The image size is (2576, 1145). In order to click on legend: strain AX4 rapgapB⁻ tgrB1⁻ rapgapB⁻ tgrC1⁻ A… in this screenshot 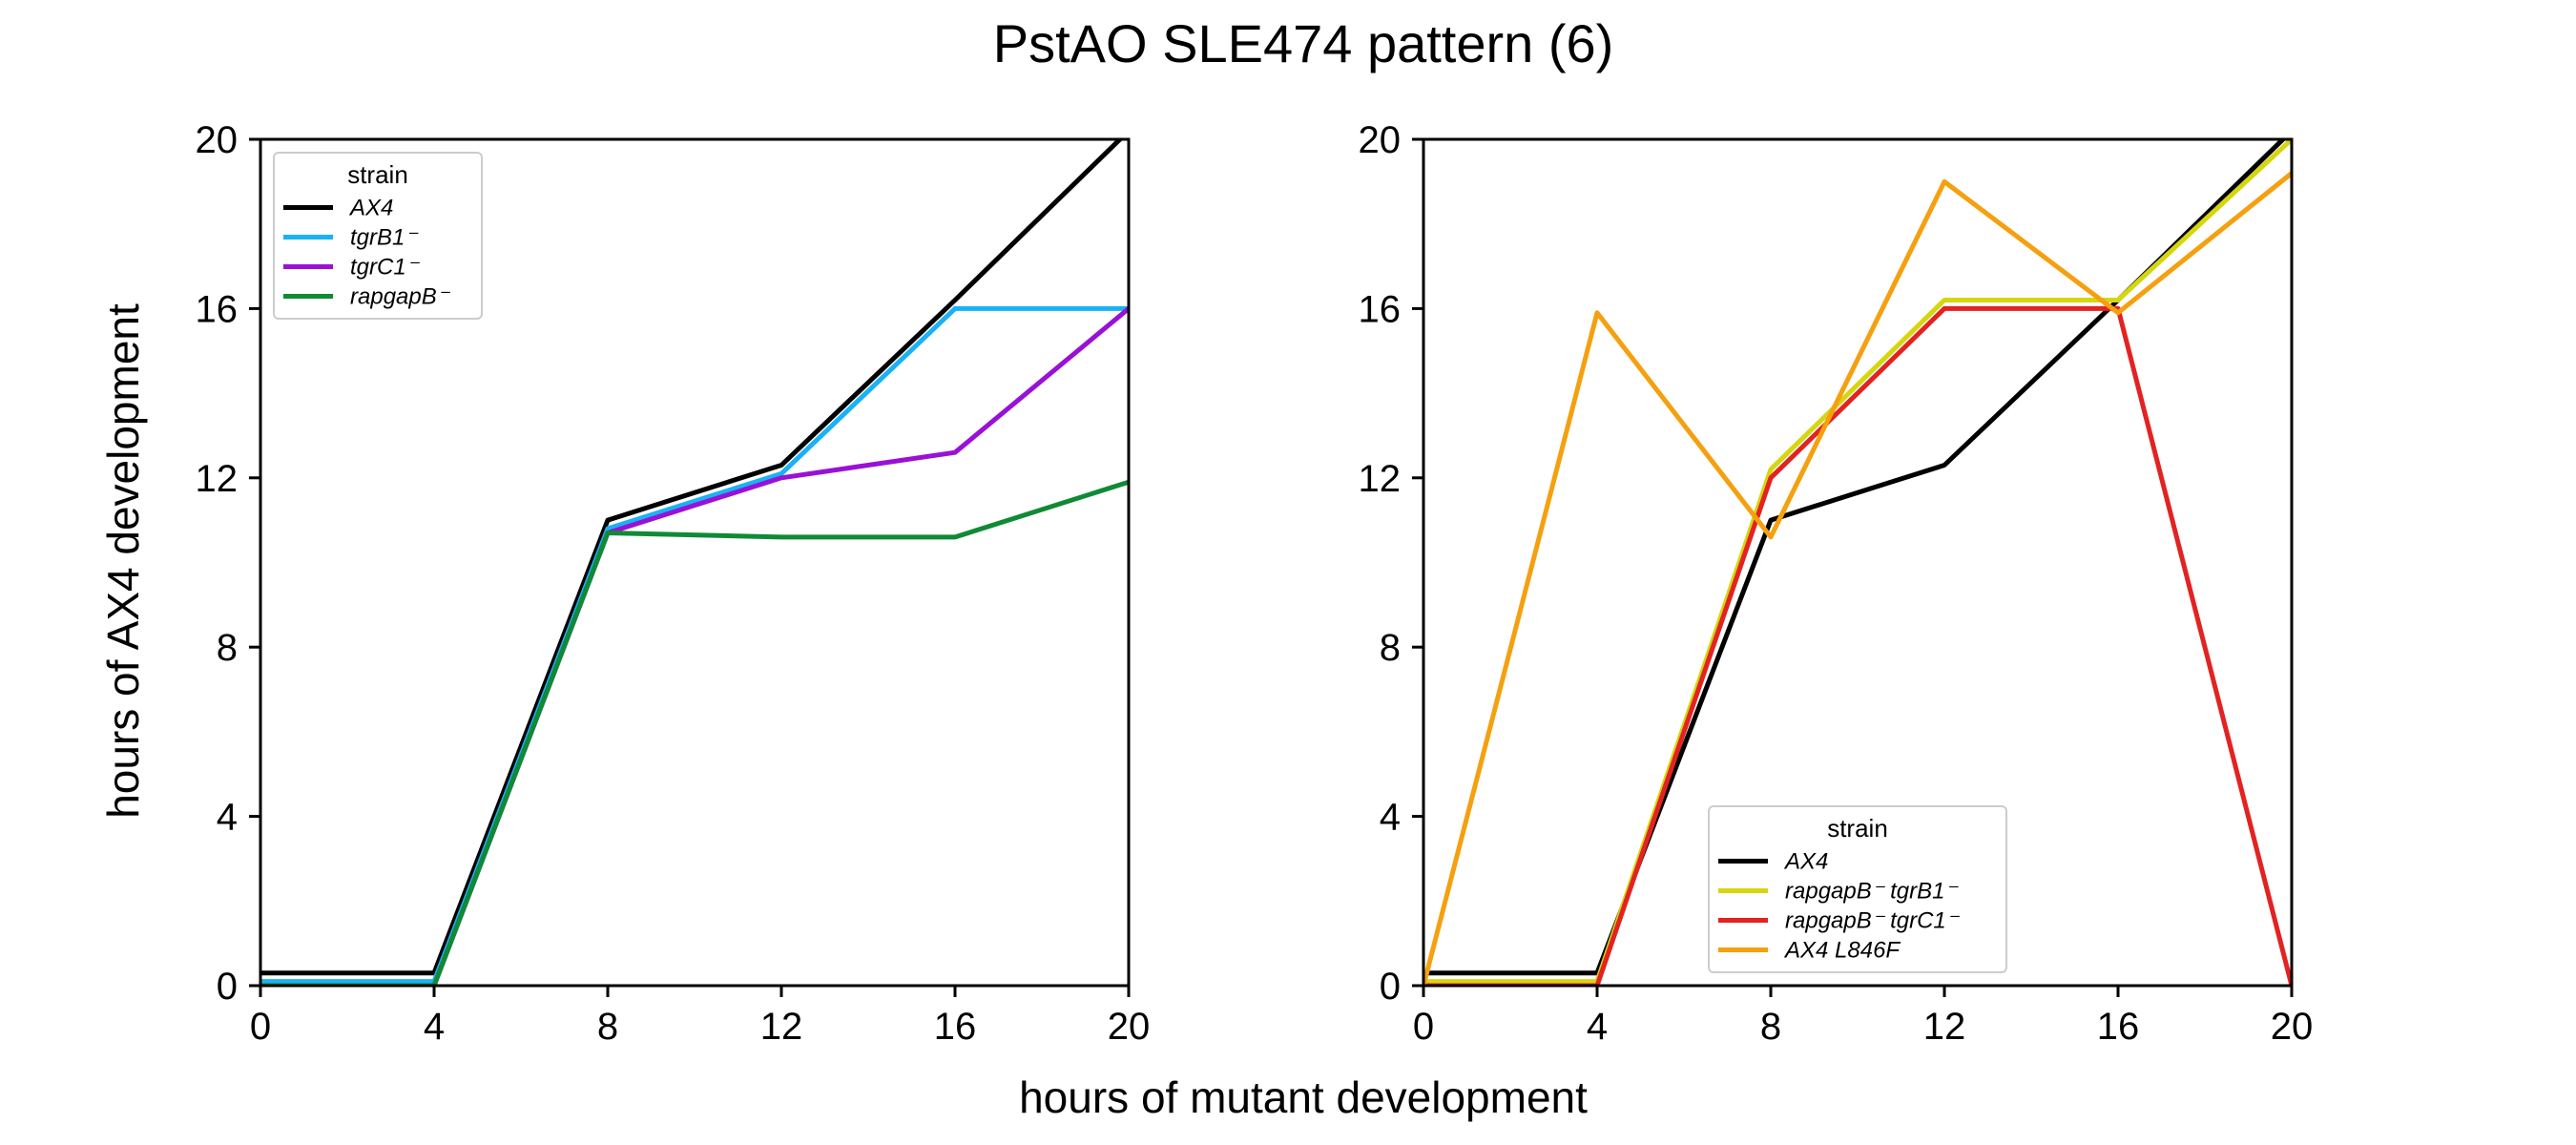, I will do `click(1857, 889)`.